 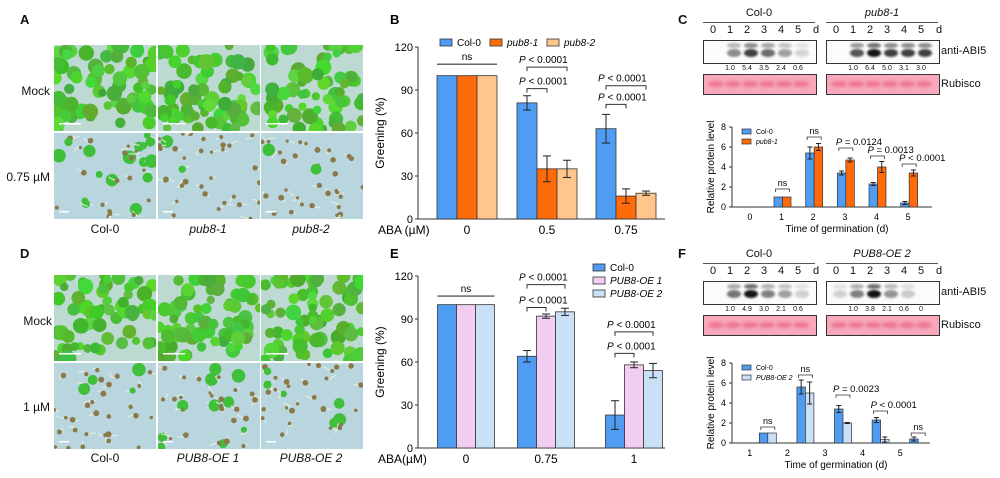 What do you see at coordinates (402, 459) in the screenshot?
I see `x-axis-label: ABA(µM)` at bounding box center [402, 459].